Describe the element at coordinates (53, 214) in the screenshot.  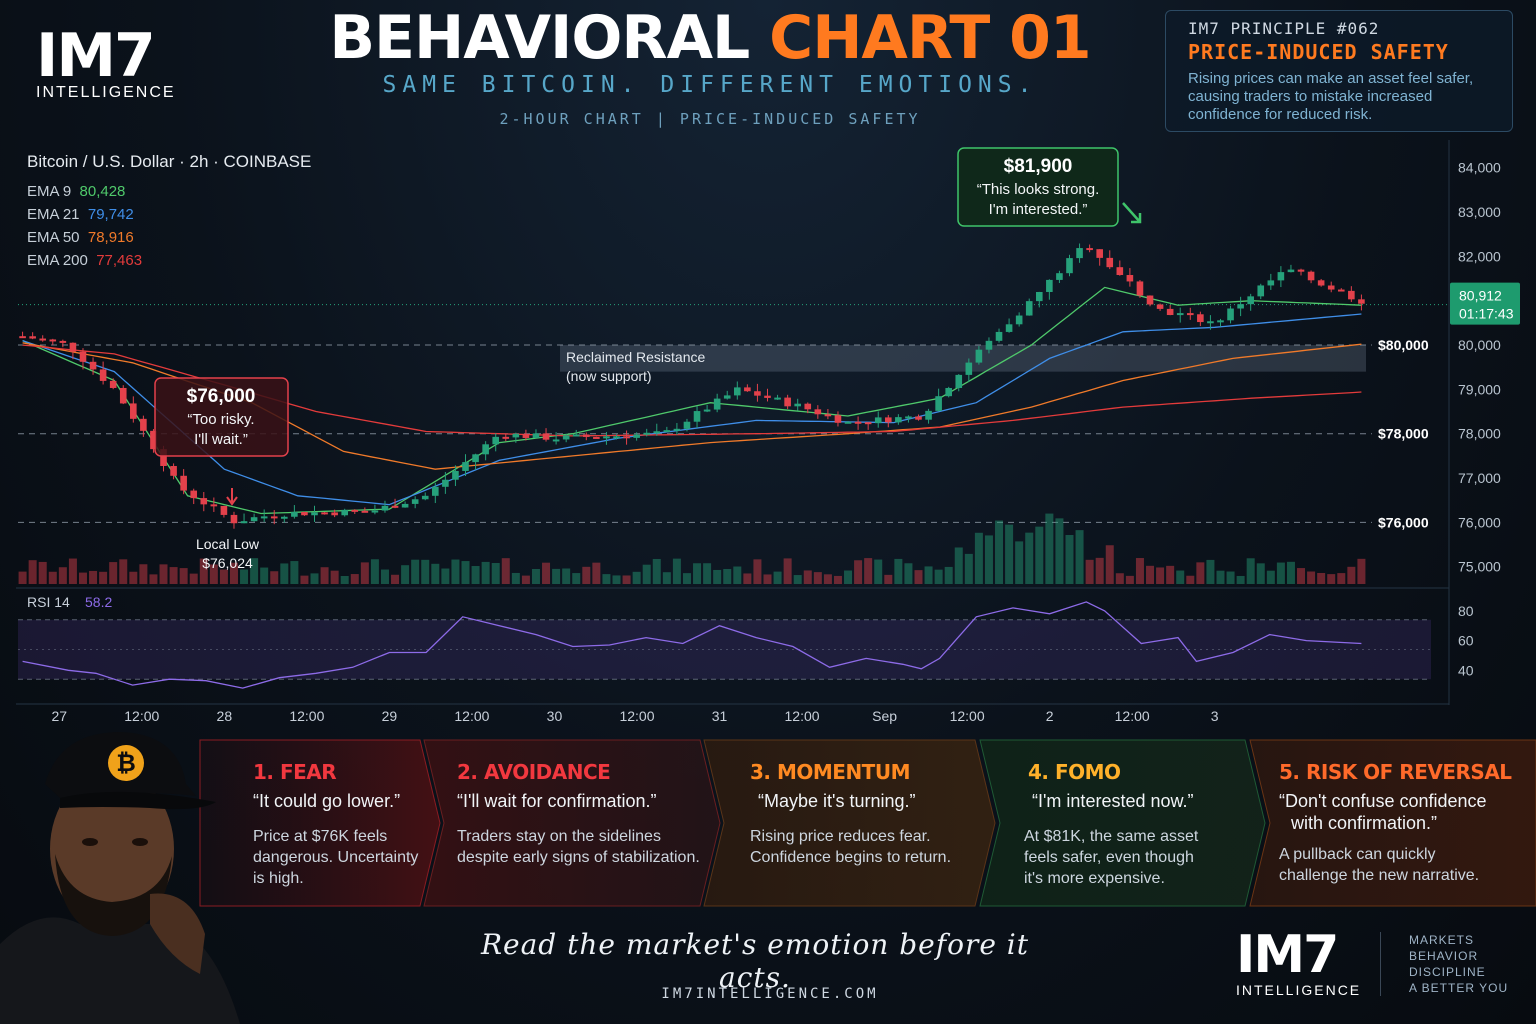
I see `legend-name: EMA 21` at that location.